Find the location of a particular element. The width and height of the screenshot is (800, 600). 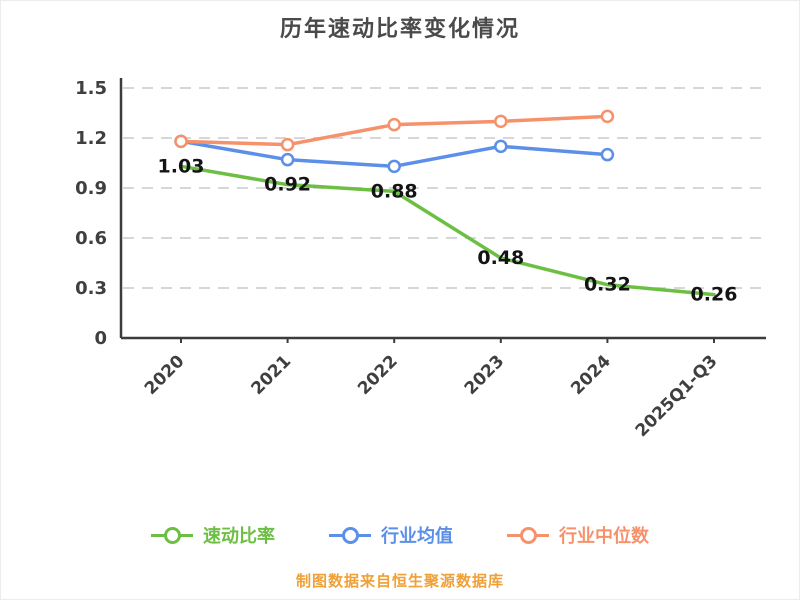

chart-title: 历年速动比率变化情况 is located at coordinates (399, 29).